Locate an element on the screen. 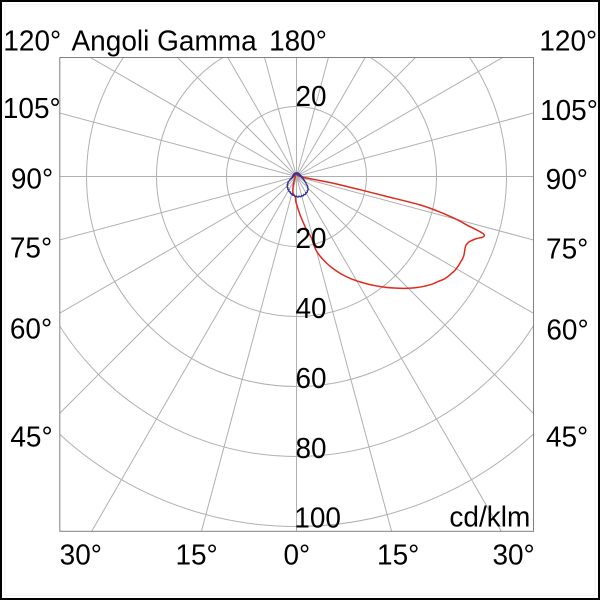  svg-text: 40 is located at coordinates (311, 309).